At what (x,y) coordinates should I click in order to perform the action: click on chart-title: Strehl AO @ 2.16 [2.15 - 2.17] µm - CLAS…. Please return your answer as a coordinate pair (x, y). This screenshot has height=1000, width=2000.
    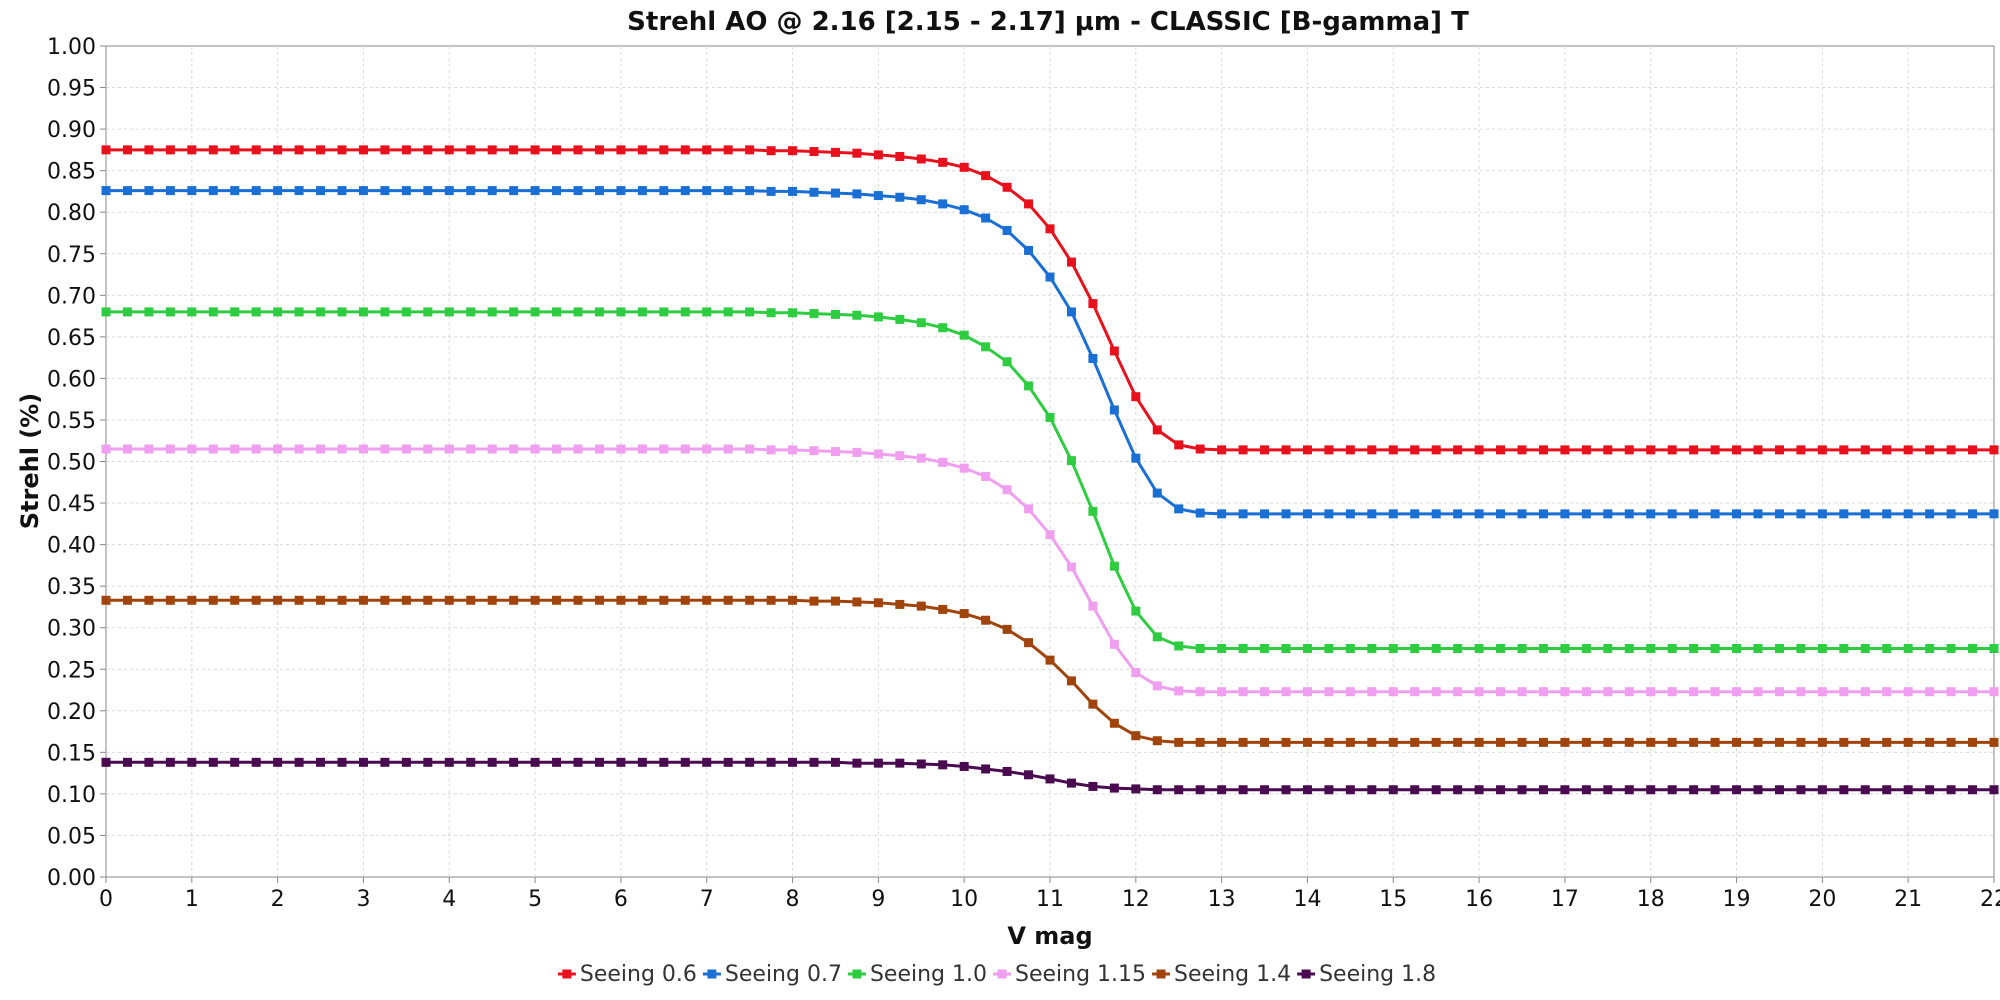
    Looking at the image, I should click on (1048, 22).